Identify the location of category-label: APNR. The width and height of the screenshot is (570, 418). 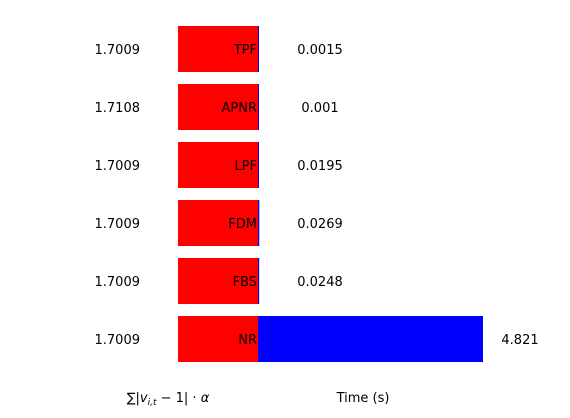
(240, 108).